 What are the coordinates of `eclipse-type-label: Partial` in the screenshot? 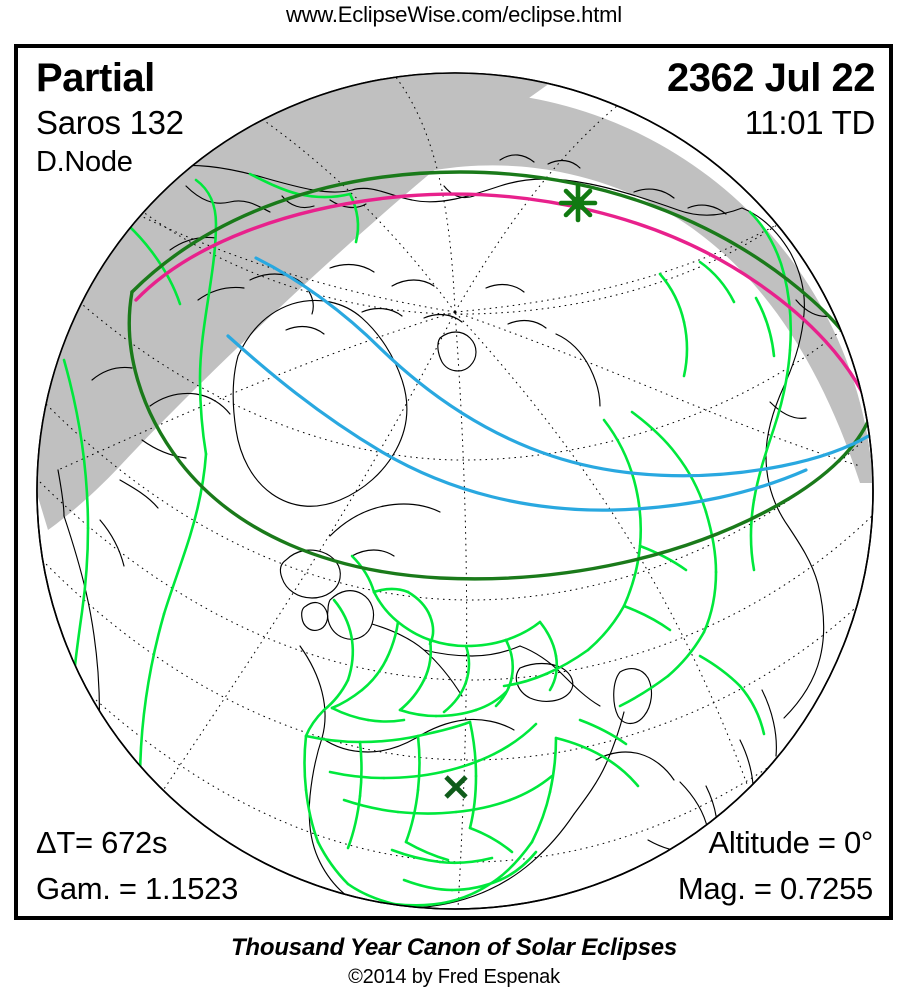 It's located at (95, 78).